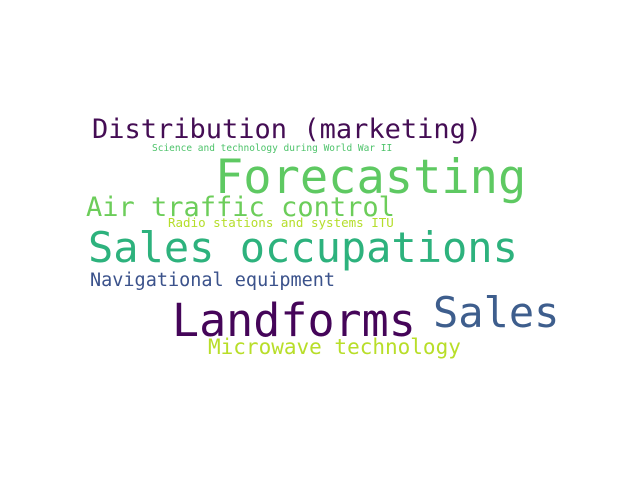 Image resolution: width=640 pixels, height=480 pixels. I want to click on word-sales: Sales, so click(496, 312).